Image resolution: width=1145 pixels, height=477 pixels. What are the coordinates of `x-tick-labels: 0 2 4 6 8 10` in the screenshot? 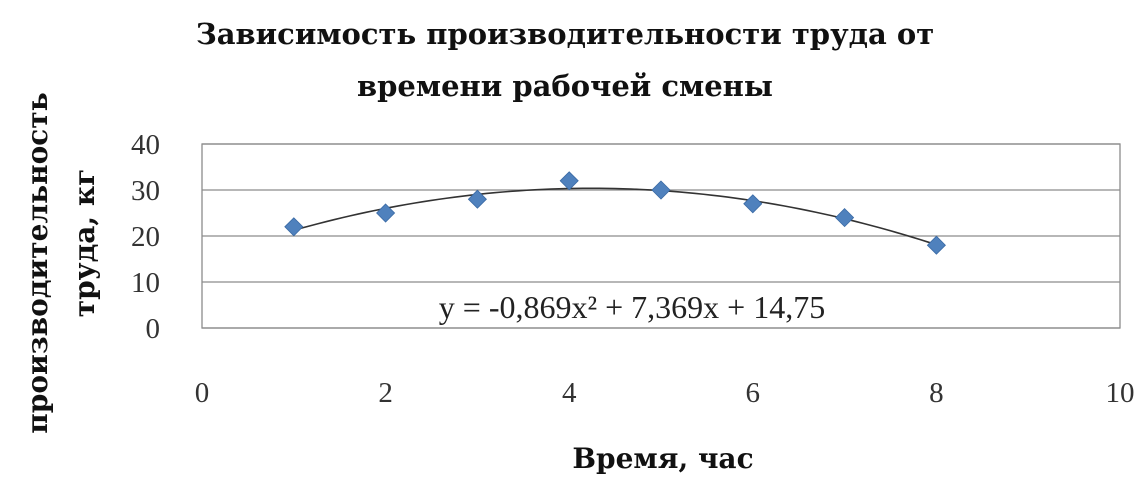 It's located at (665, 393).